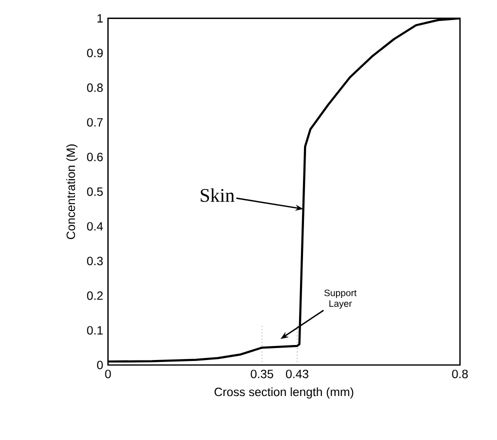  I want to click on x-tick-label: 0.8, so click(460, 374).